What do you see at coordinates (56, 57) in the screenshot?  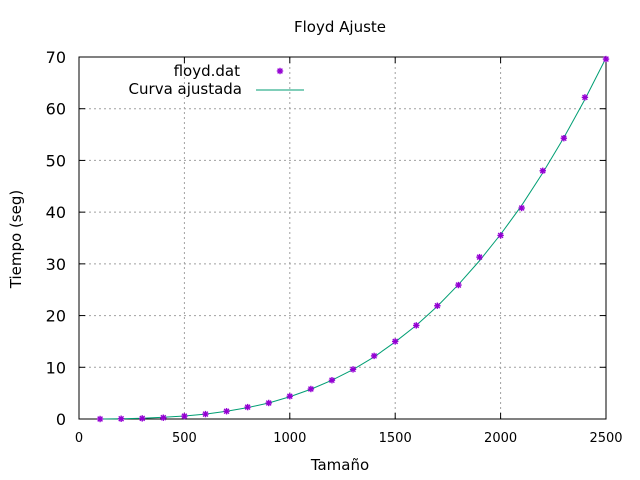 I see `y-tick-label: 70` at bounding box center [56, 57].